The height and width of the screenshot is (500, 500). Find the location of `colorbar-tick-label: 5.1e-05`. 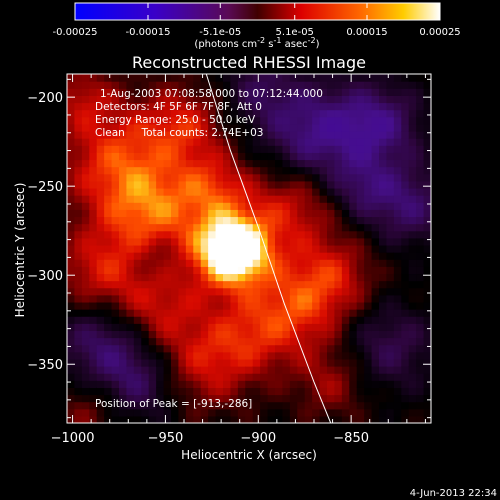

colorbar-tick-label: 5.1e-05 is located at coordinates (295, 32).